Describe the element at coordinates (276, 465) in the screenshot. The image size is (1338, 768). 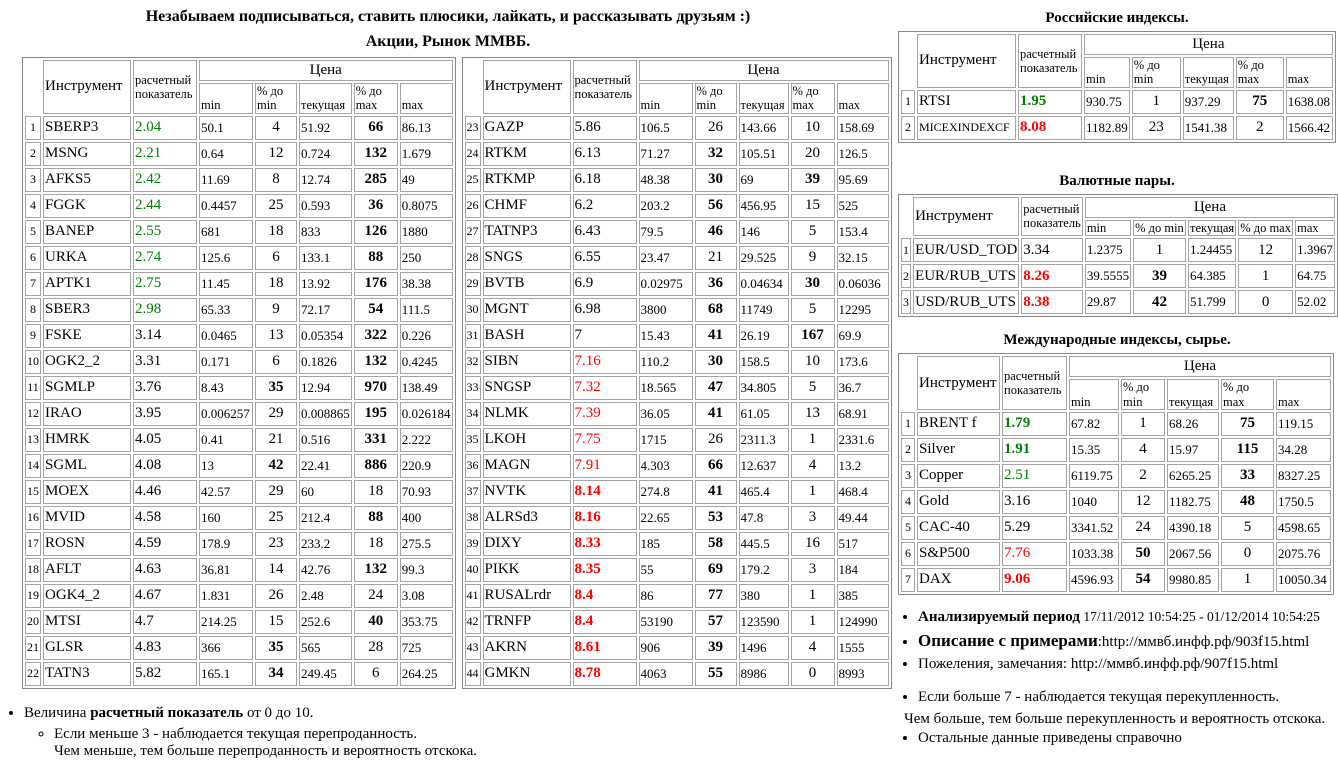
I see `pct-to-min-cell: 42` at that location.